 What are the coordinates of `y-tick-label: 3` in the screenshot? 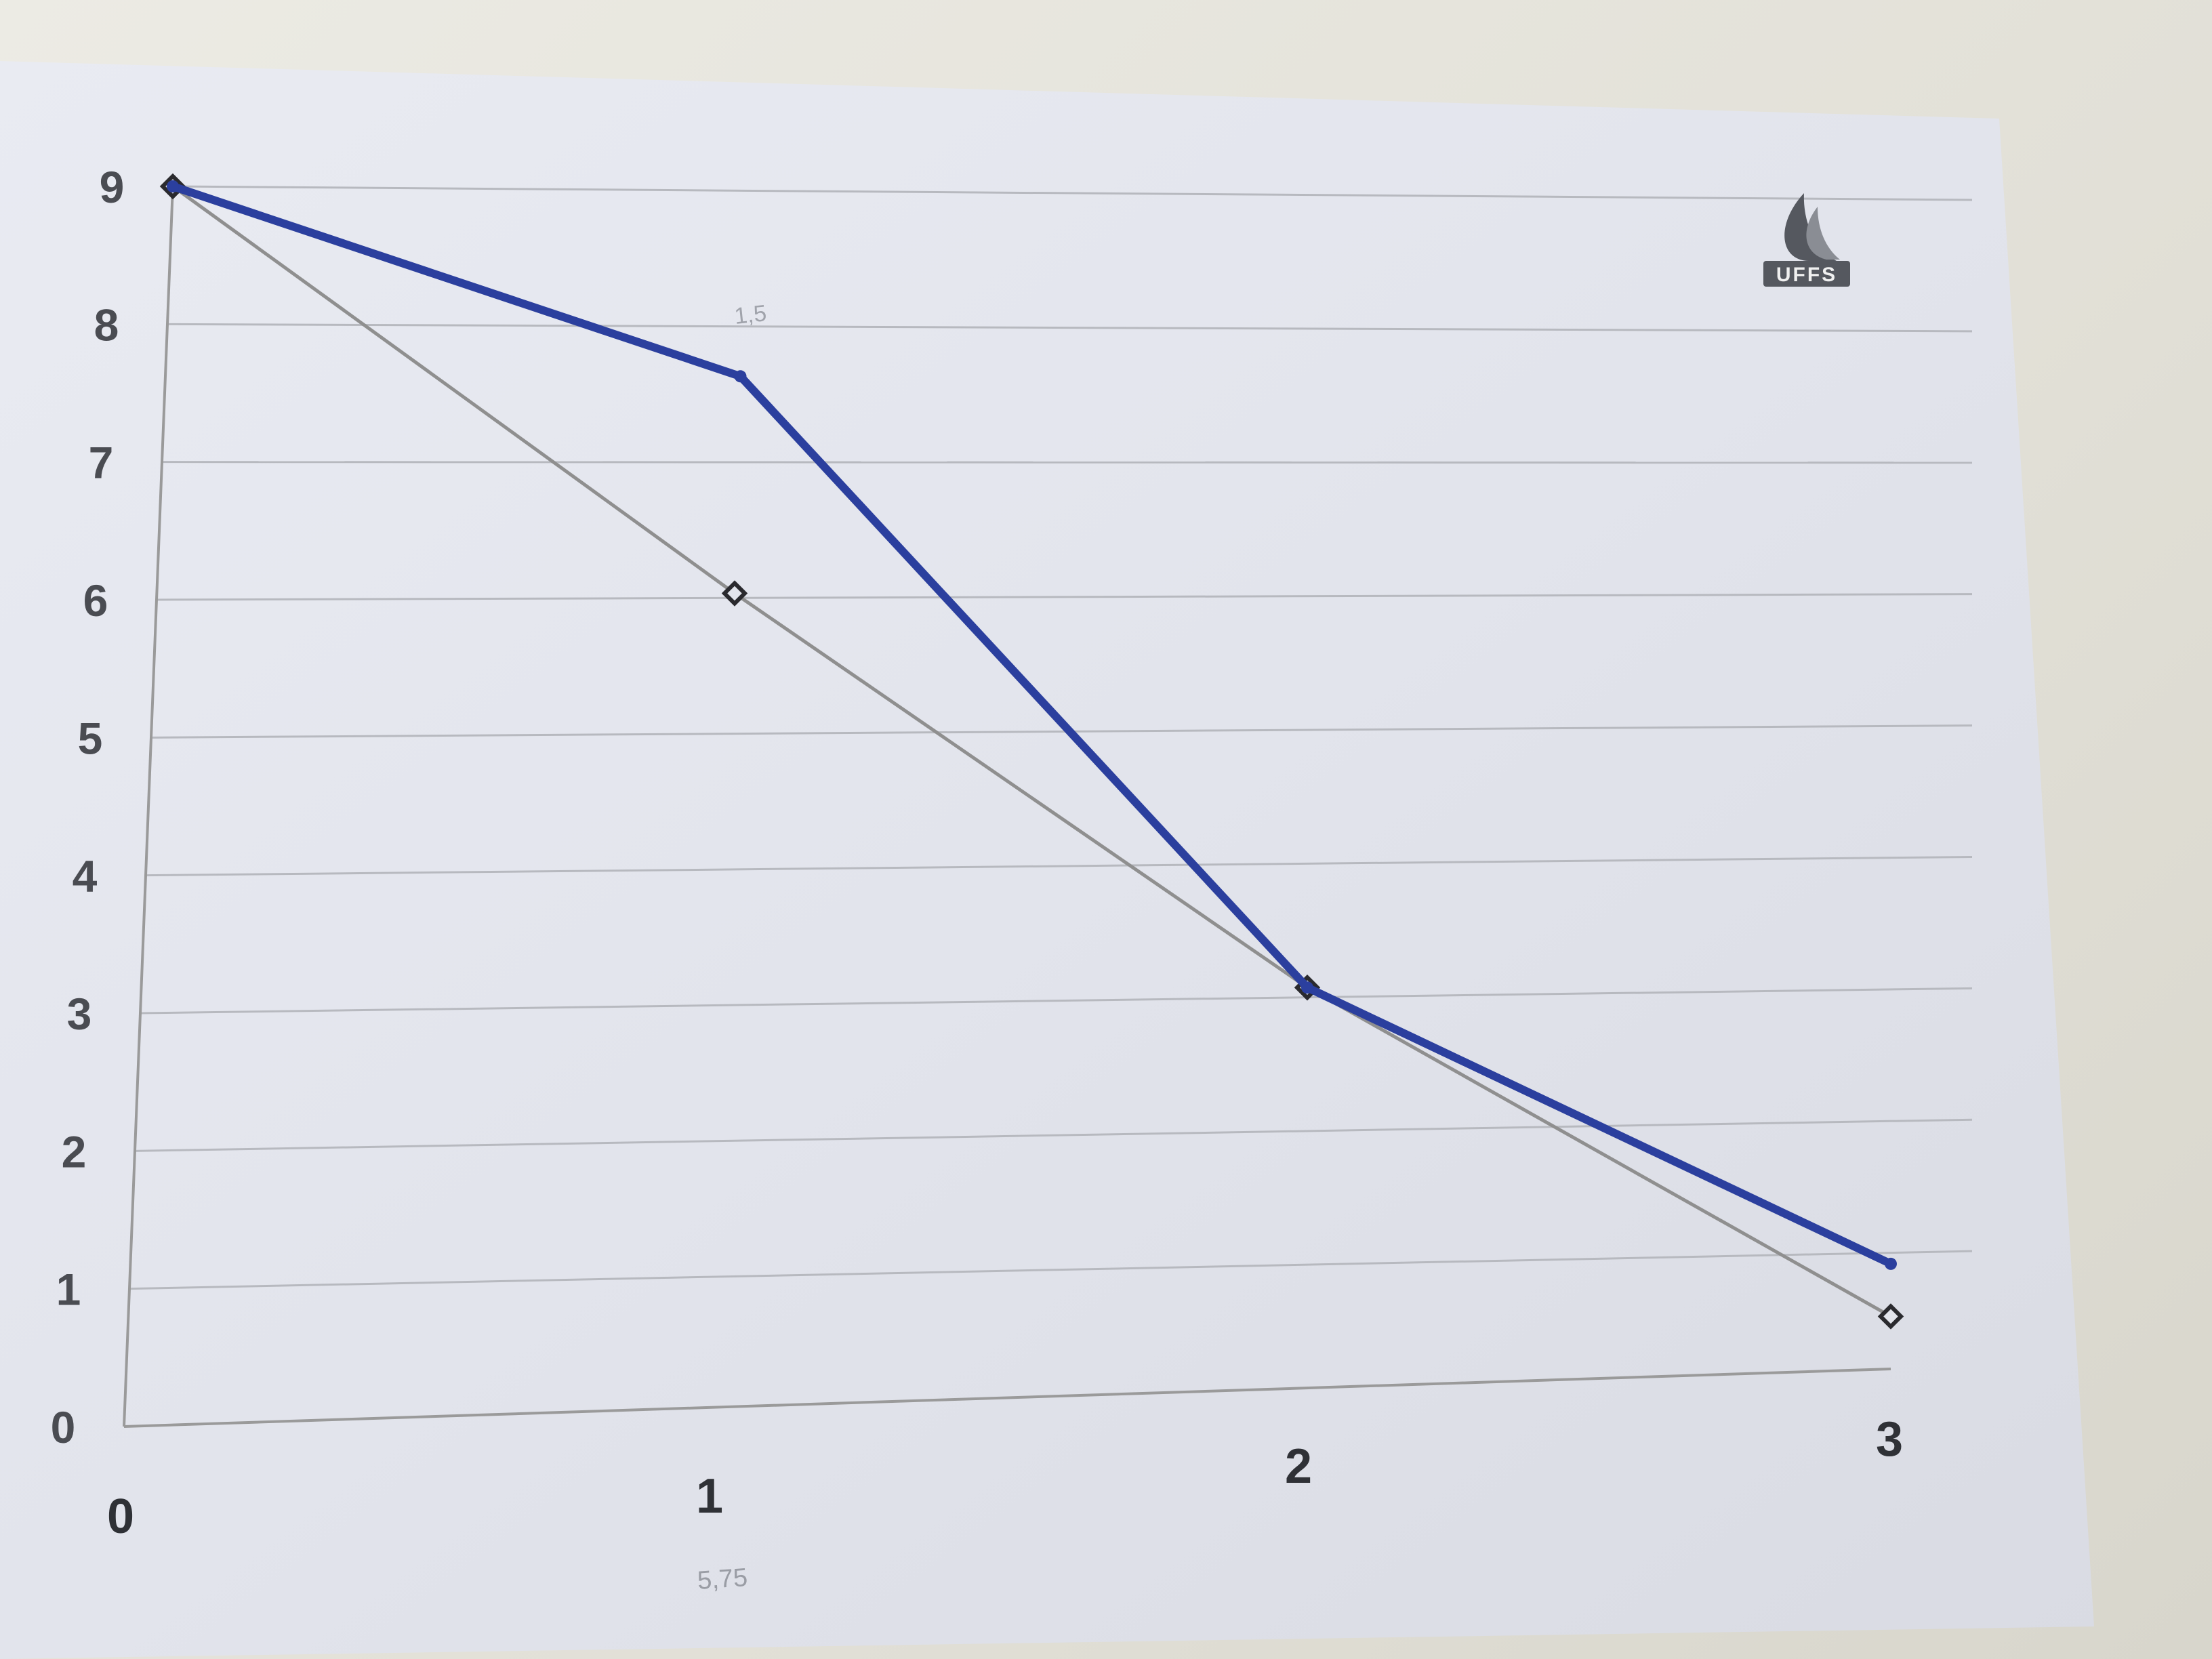 It's located at (80, 1014).